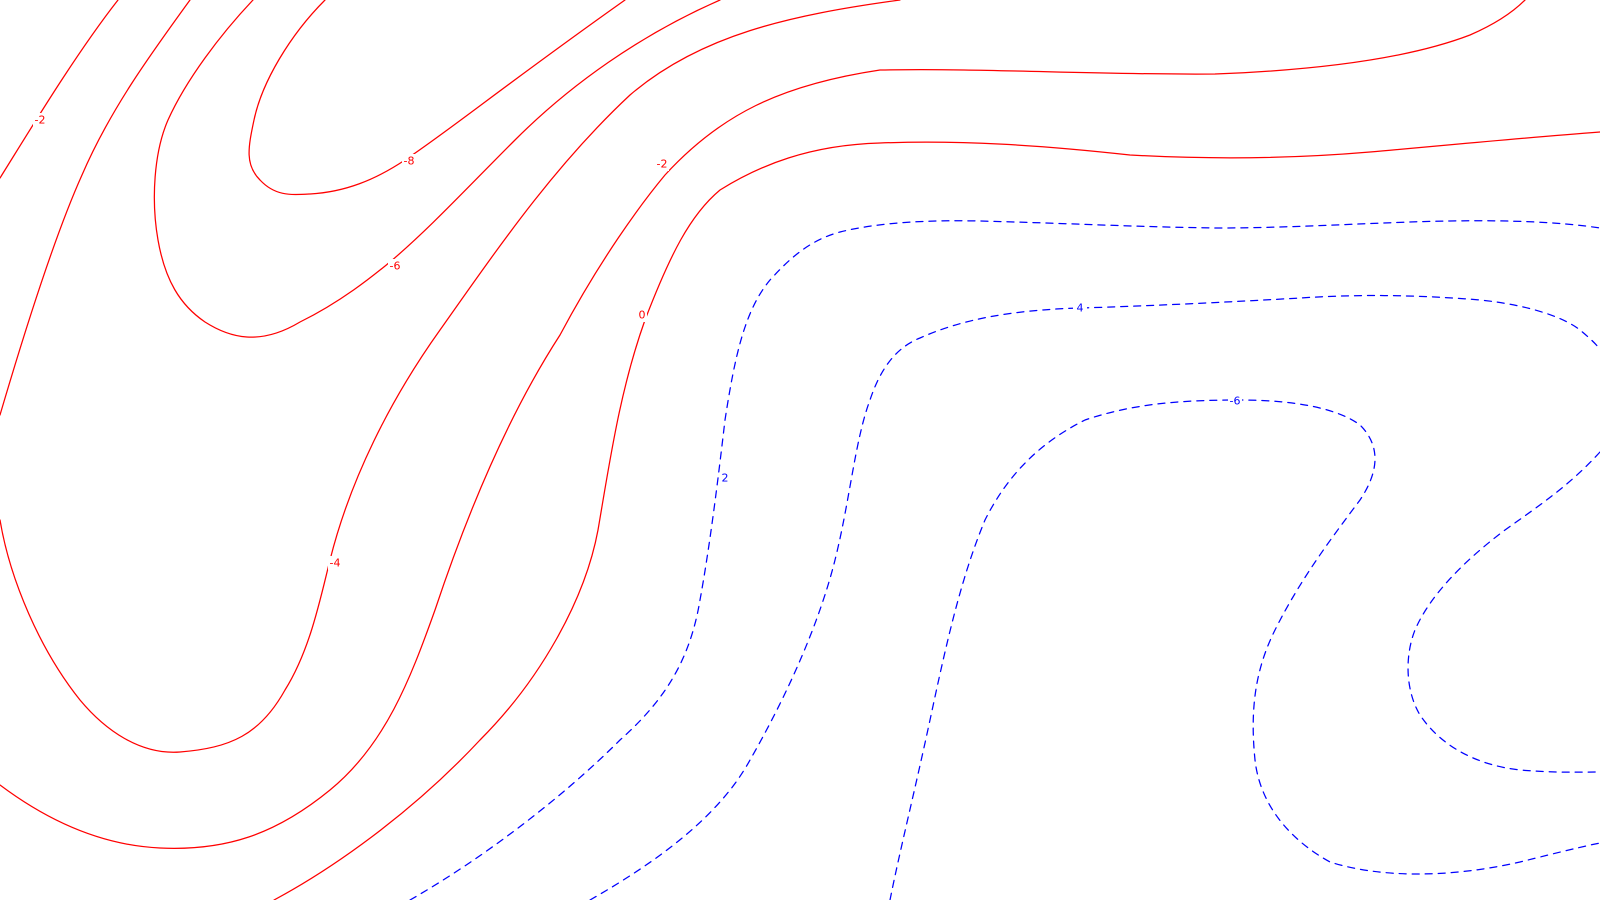 The height and width of the screenshot is (900, 1600). What do you see at coordinates (1080, 308) in the screenshot?
I see `contour-label: 4` at bounding box center [1080, 308].